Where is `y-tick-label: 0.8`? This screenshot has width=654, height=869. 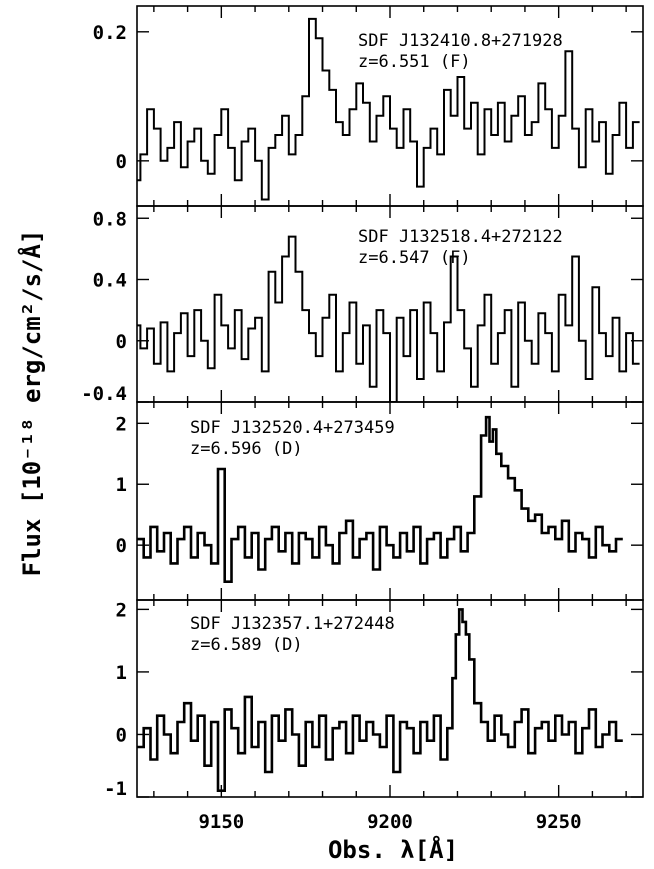
y-tick-label: 0.8 is located at coordinates (110, 219).